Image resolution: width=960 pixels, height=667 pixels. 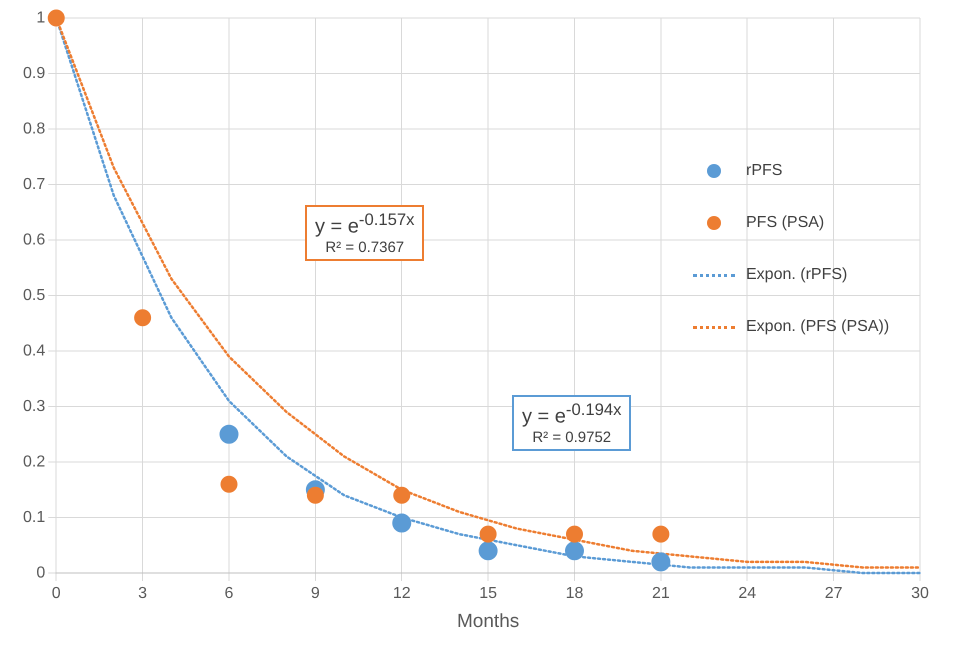 I want to click on annotation: y = e$^{-0.157x}$, so click(x=364, y=224).